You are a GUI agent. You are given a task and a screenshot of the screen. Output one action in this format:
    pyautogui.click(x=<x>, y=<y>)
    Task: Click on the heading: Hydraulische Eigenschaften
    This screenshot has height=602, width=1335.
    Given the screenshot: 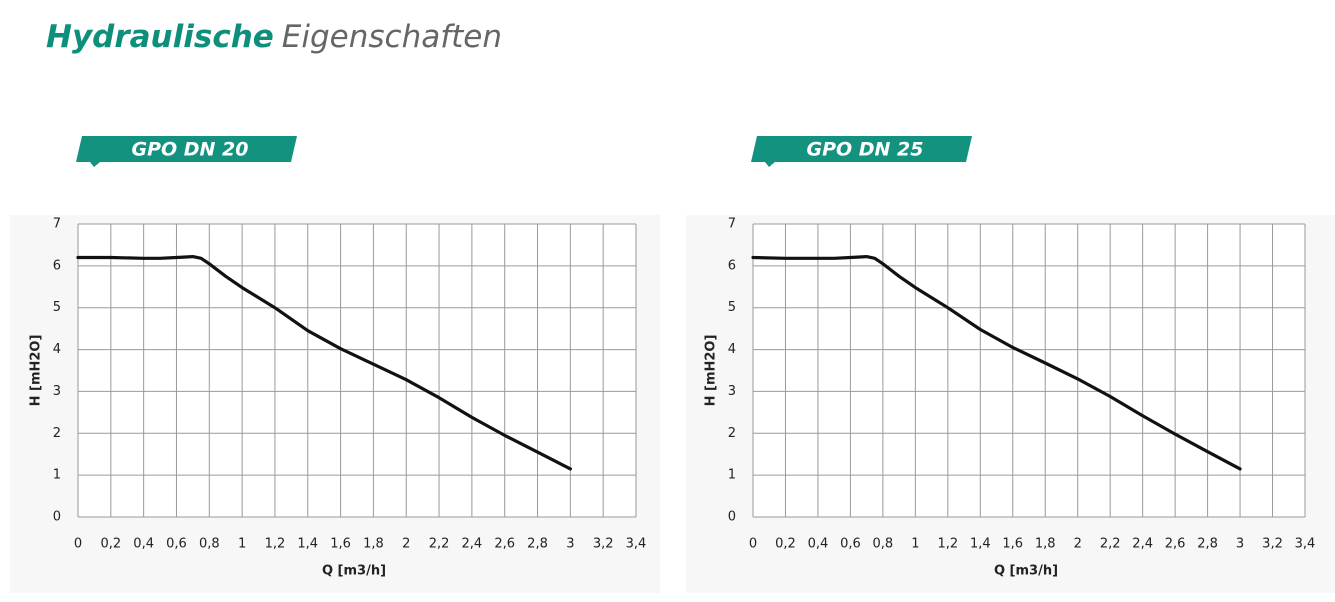 What is the action you would take?
    pyautogui.click(x=274, y=37)
    